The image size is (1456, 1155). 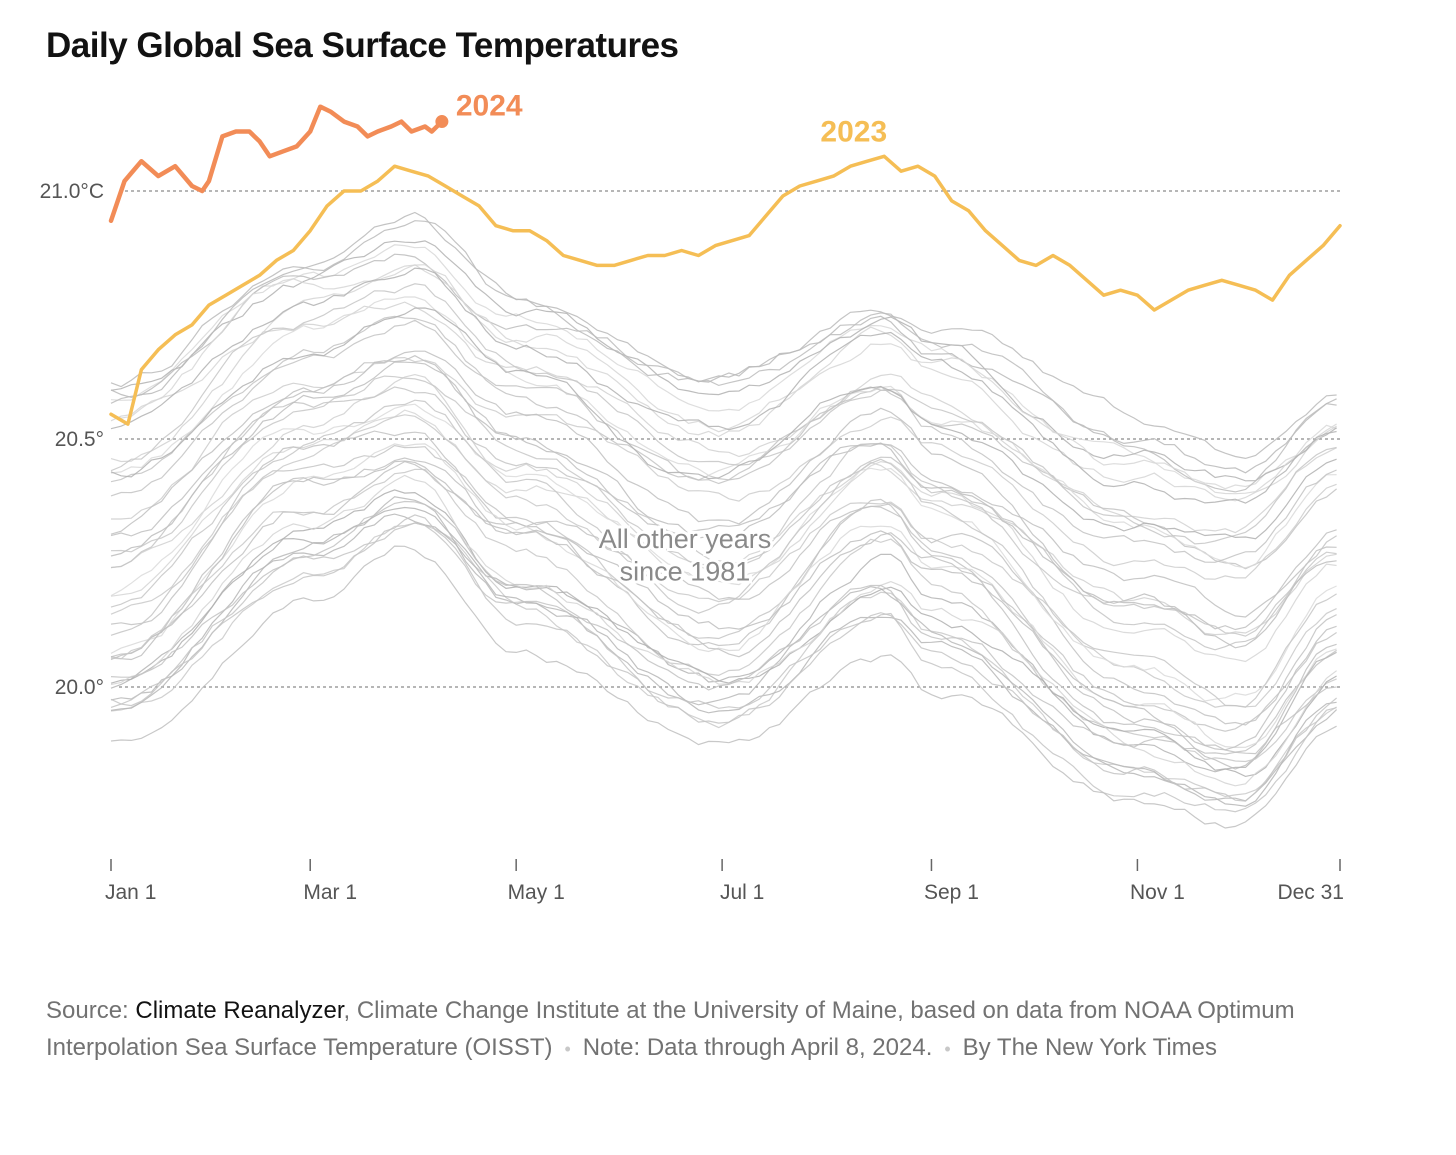 I want to click on series-label-2024: 2024, so click(x=489, y=106).